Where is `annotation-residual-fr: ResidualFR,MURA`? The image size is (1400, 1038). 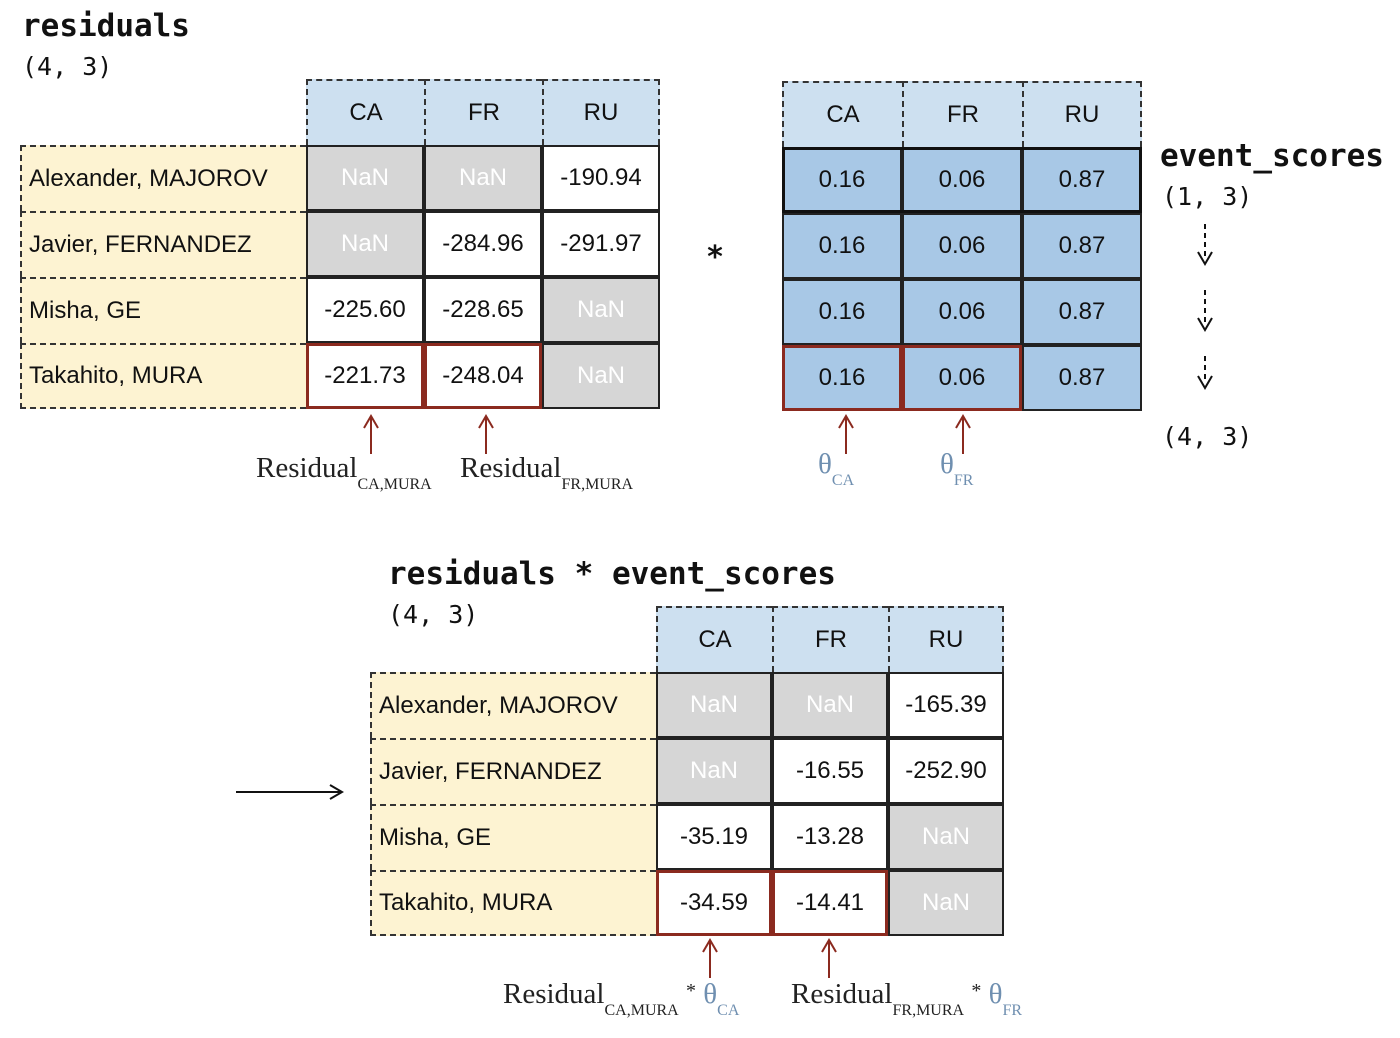
annotation-residual-fr: ResidualFR,MURA is located at coordinates (547, 472).